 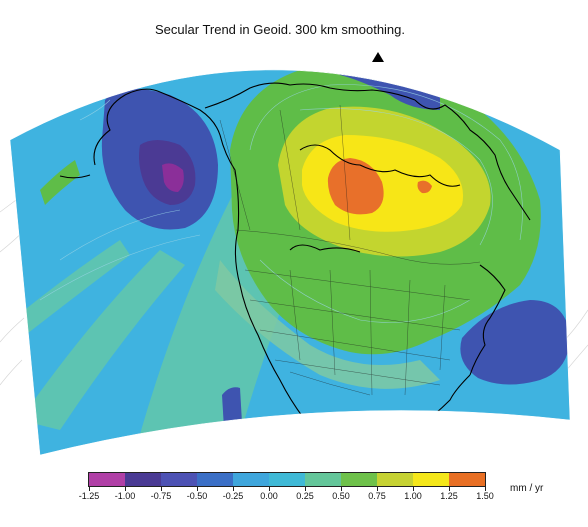 What do you see at coordinates (449, 496) in the screenshot?
I see `colorbar-tick-label: 1.25` at bounding box center [449, 496].